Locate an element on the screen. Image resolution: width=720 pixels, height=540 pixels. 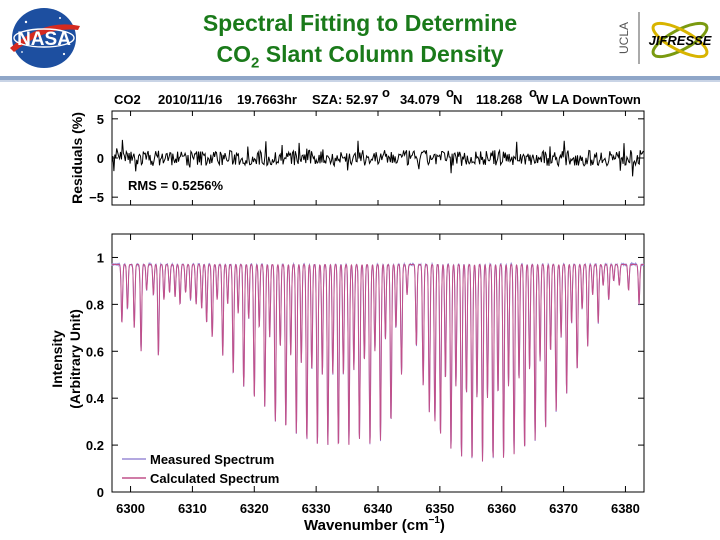
jifresse-logo: JIFRESSE is located at coordinates (680, 40).